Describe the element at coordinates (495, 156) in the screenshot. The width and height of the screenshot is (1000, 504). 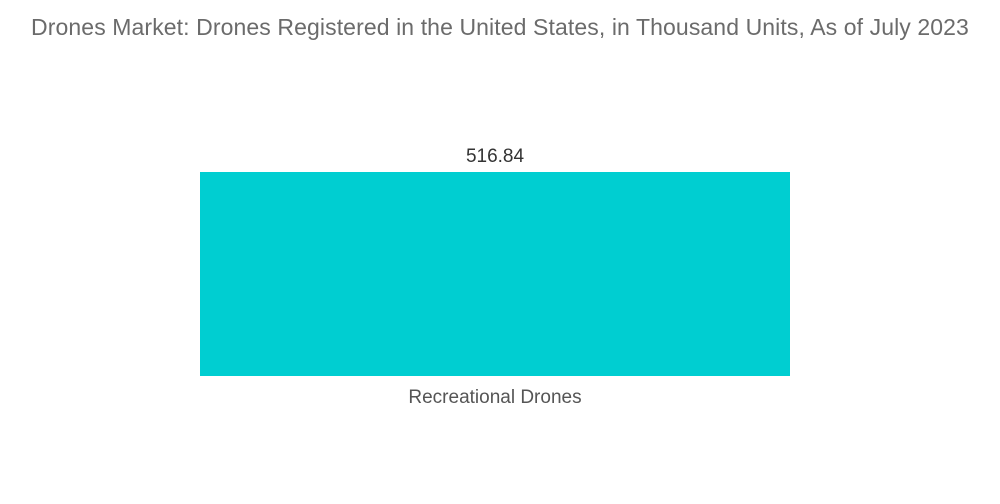
I see `bar-value-label-0: 516.84` at that location.